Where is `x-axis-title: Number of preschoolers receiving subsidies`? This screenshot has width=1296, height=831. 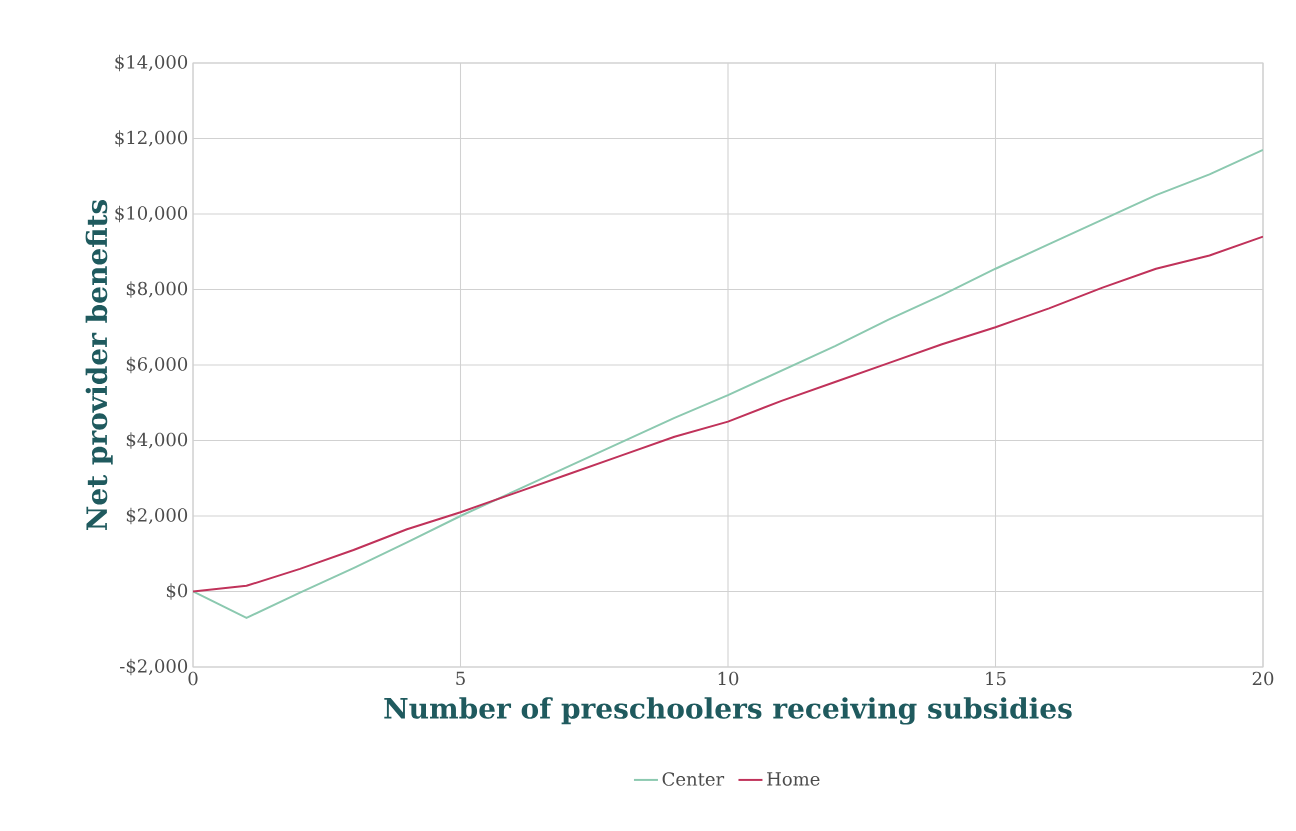
x-axis-title: Number of preschoolers receiving subsidies is located at coordinates (728, 711).